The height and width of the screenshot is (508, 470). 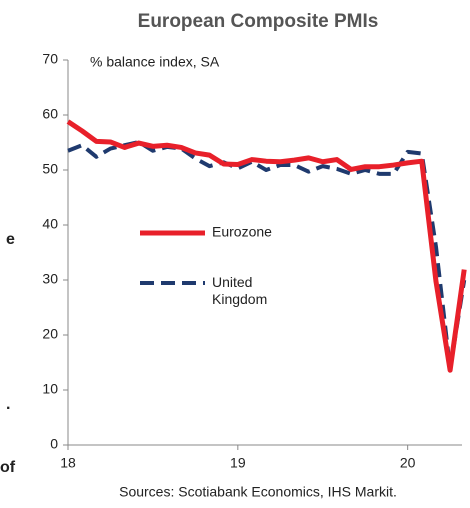 What do you see at coordinates (54, 444) in the screenshot?
I see `y-tick-label: 0` at bounding box center [54, 444].